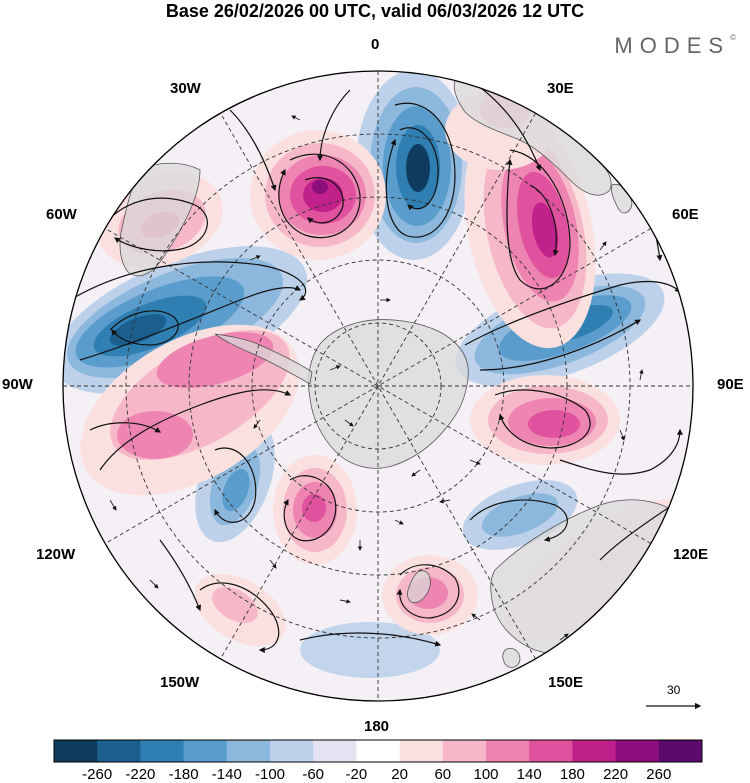 The height and width of the screenshot is (783, 750). What do you see at coordinates (270, 774) in the screenshot?
I see `colorbar-tick-label: -100` at bounding box center [270, 774].